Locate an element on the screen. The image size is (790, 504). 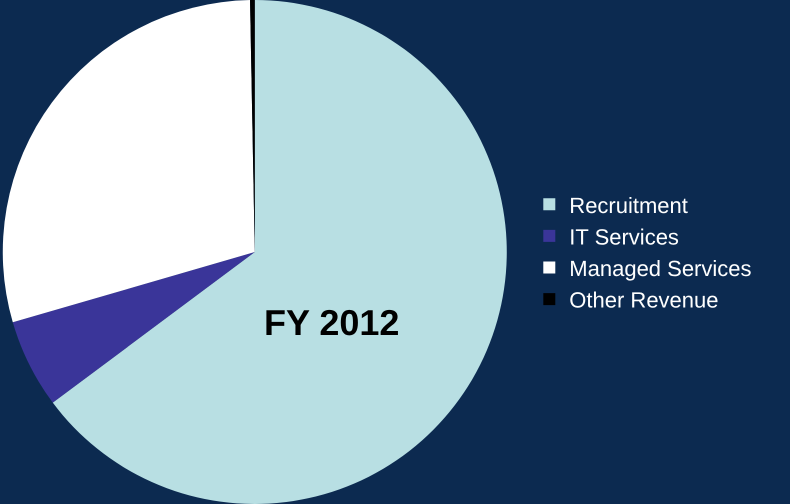
legend-label: Managed Services is located at coordinates (660, 269).